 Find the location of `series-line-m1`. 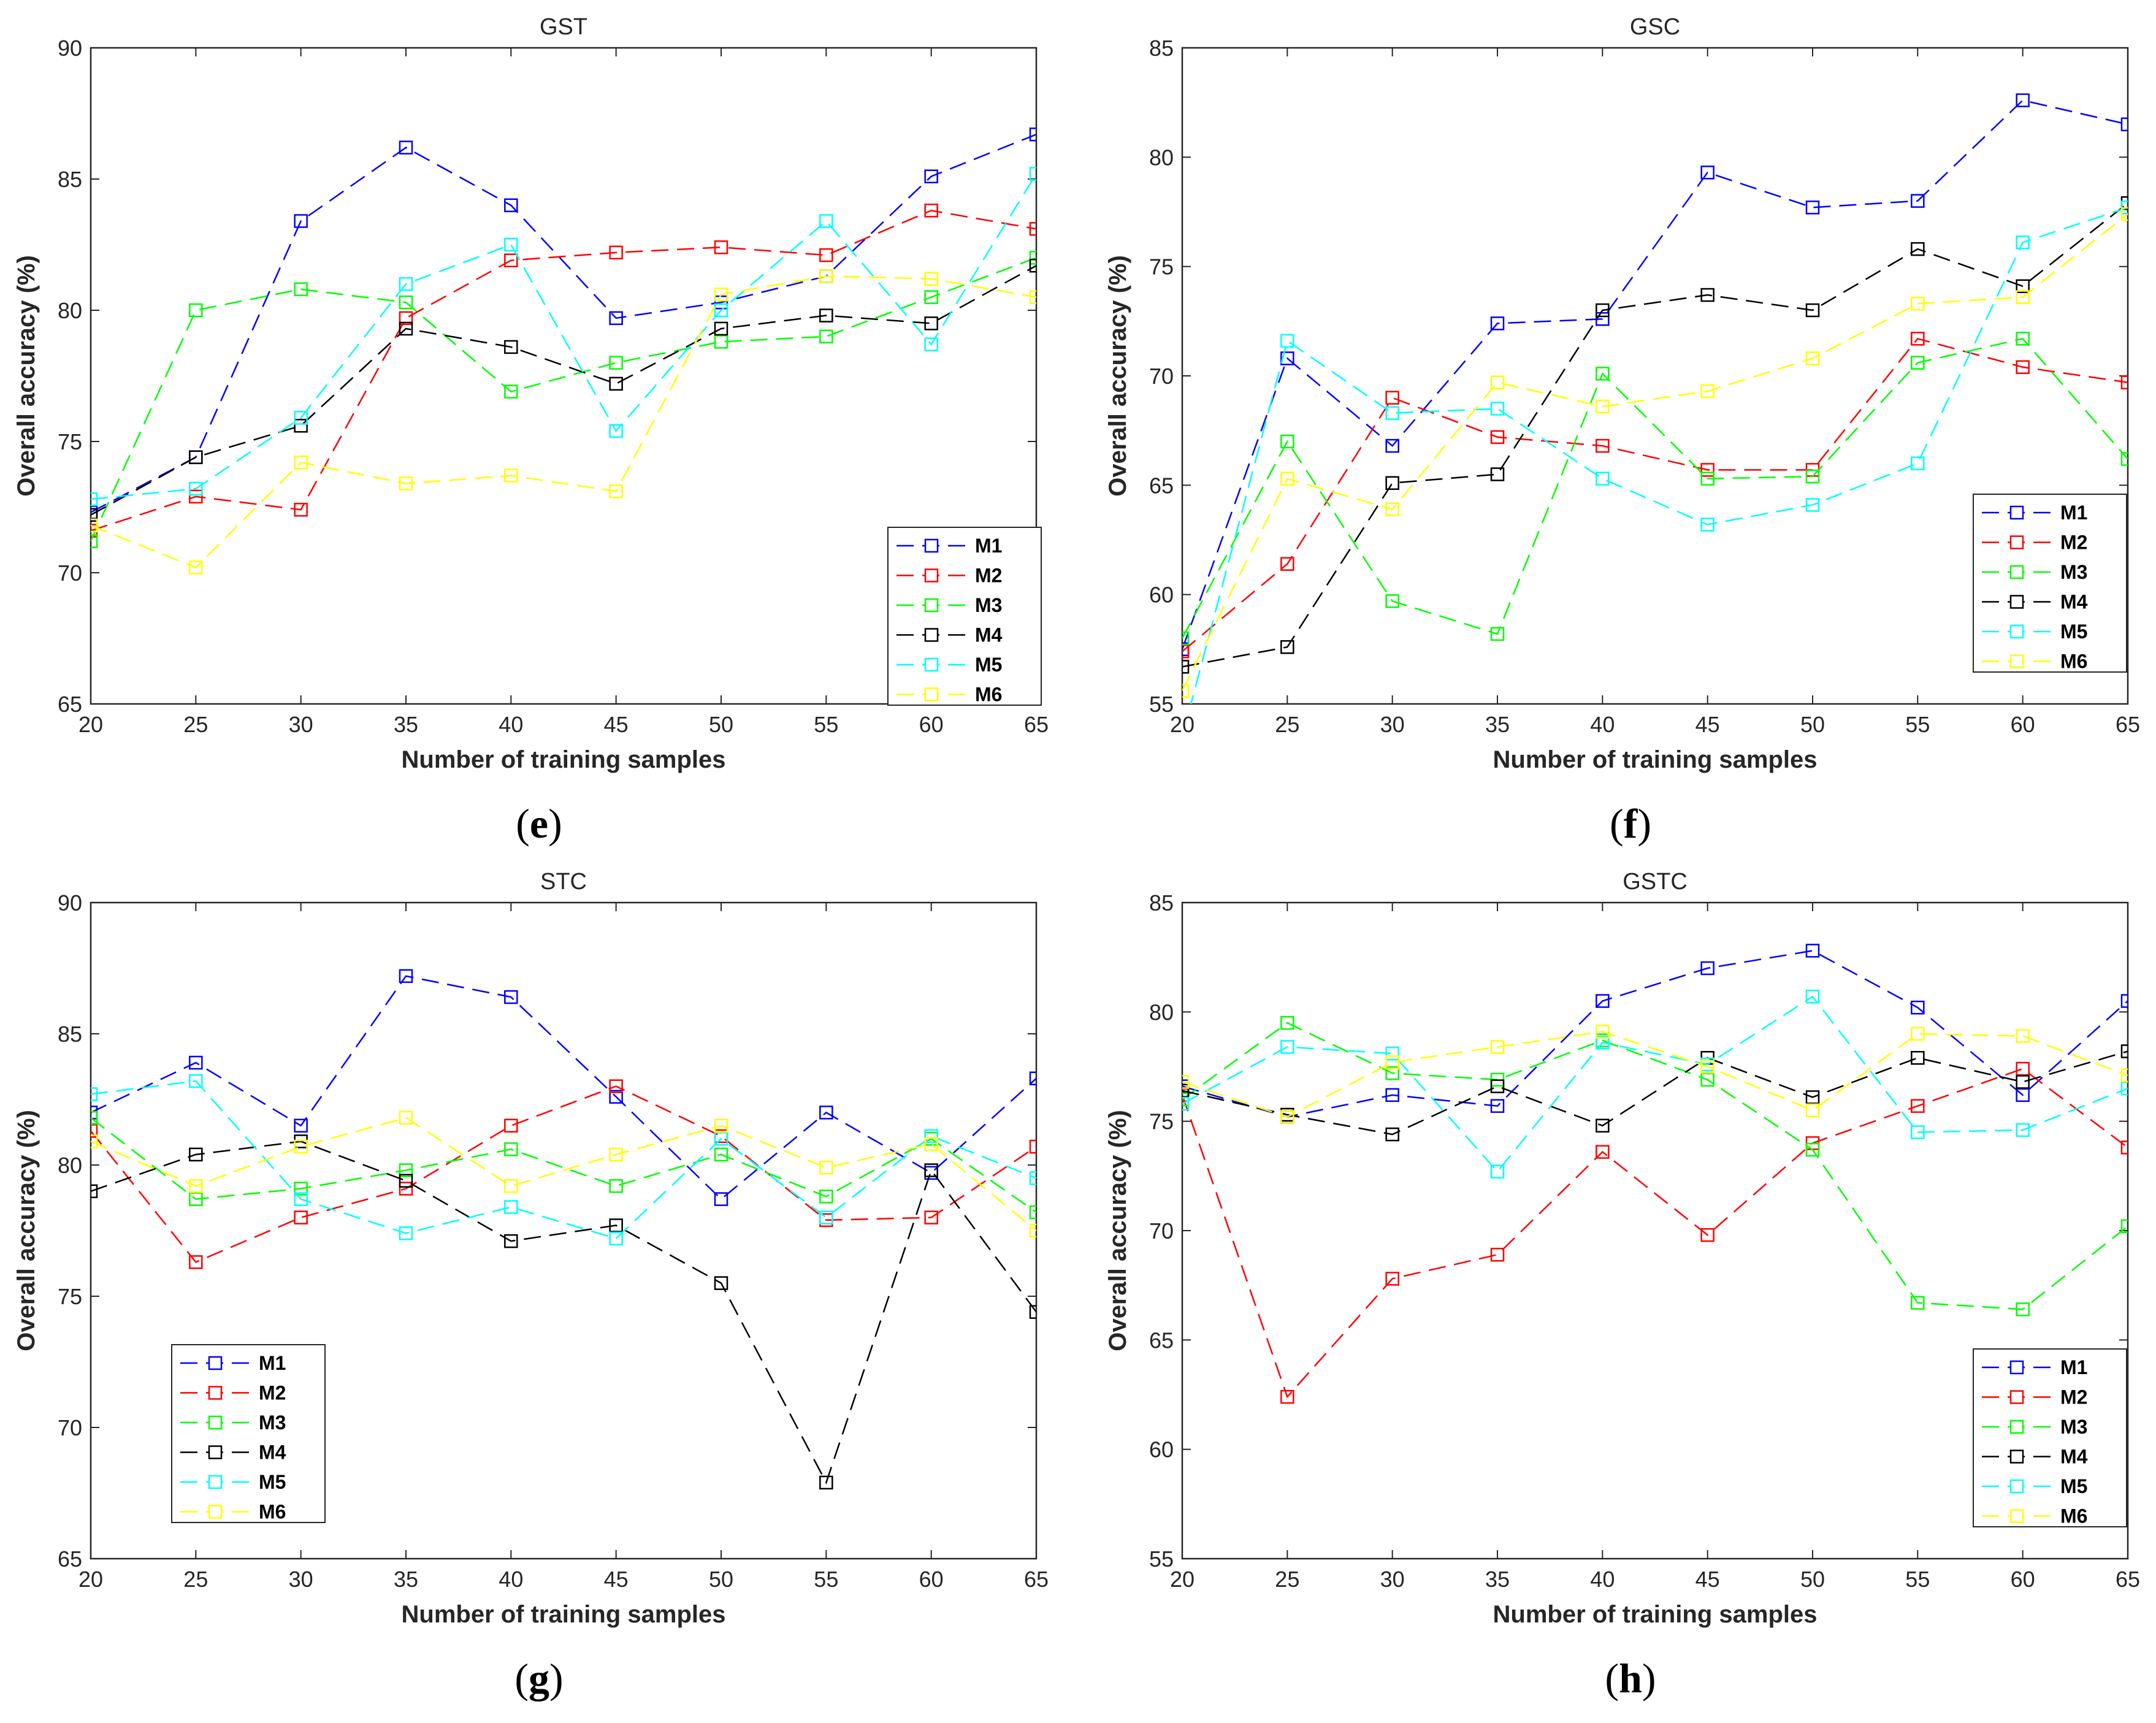

series-line-m1 is located at coordinates (563, 324).